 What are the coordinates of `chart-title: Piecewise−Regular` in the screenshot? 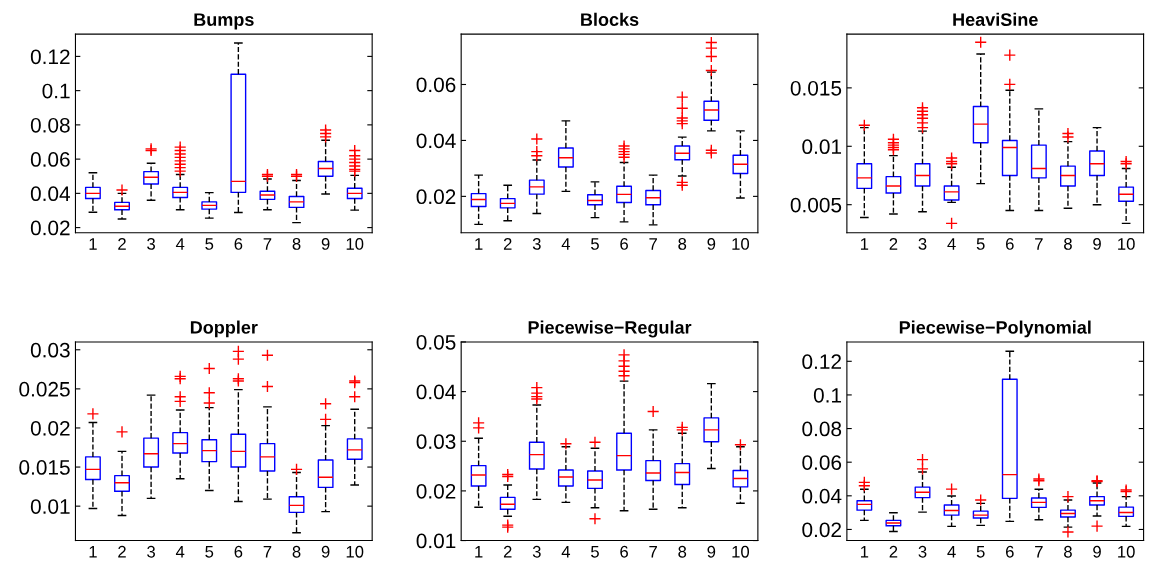 It's located at (610, 329).